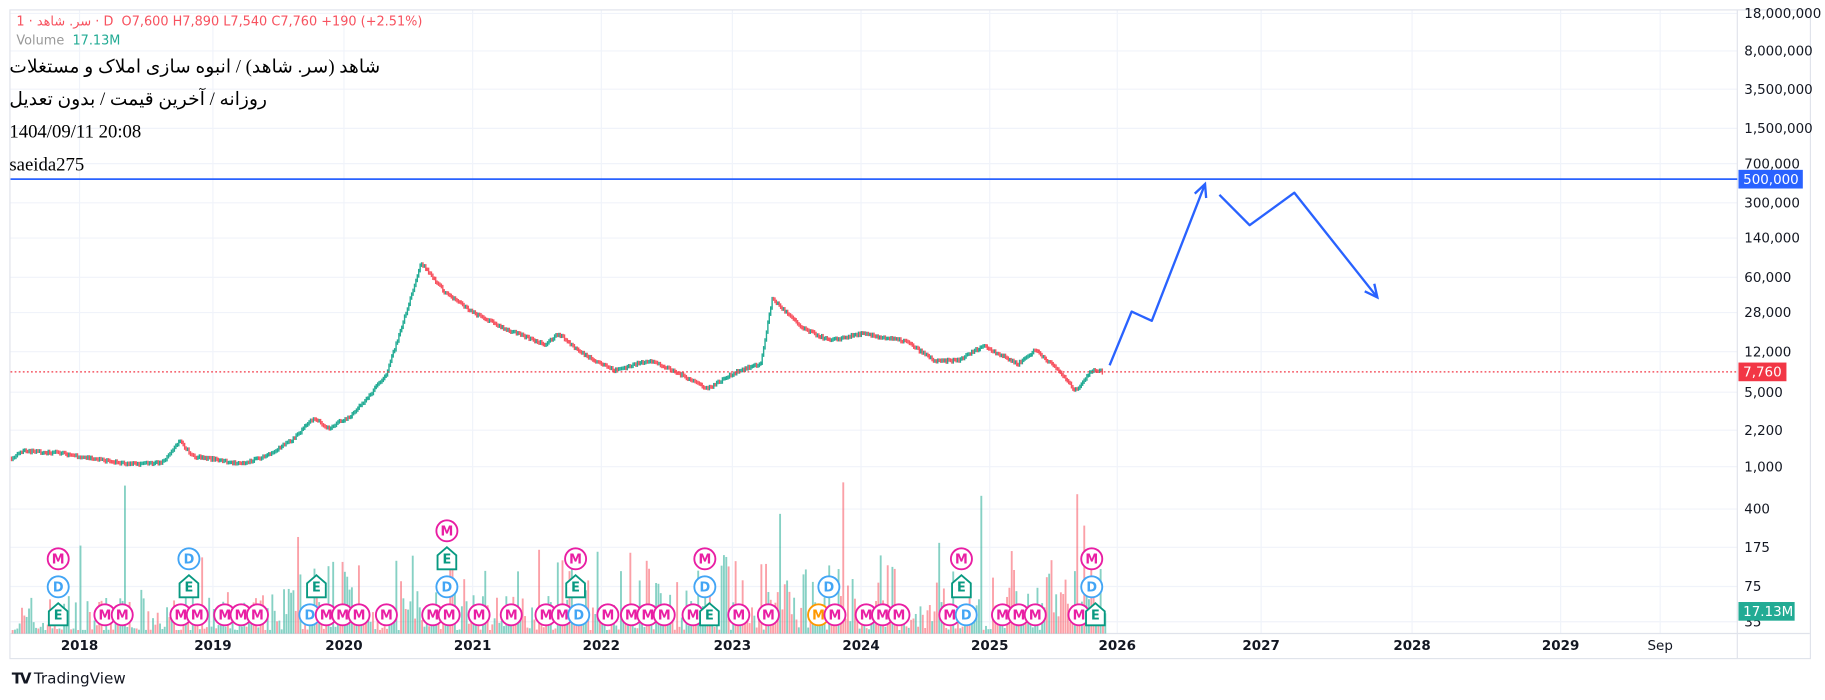 This screenshot has height=700, width=1825. What do you see at coordinates (1660, 646) in the screenshot?
I see `time-axis-label: Sep` at bounding box center [1660, 646].